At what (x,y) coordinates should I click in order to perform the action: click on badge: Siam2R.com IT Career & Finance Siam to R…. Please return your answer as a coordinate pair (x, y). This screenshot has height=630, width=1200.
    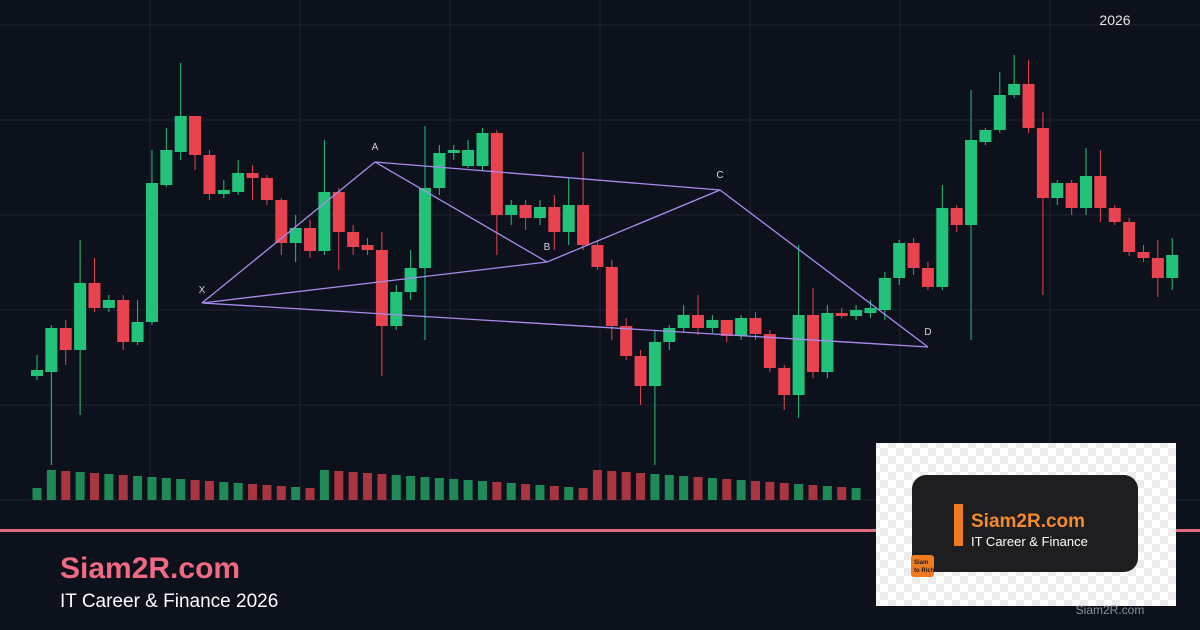
    Looking at the image, I should click on (1026, 524).